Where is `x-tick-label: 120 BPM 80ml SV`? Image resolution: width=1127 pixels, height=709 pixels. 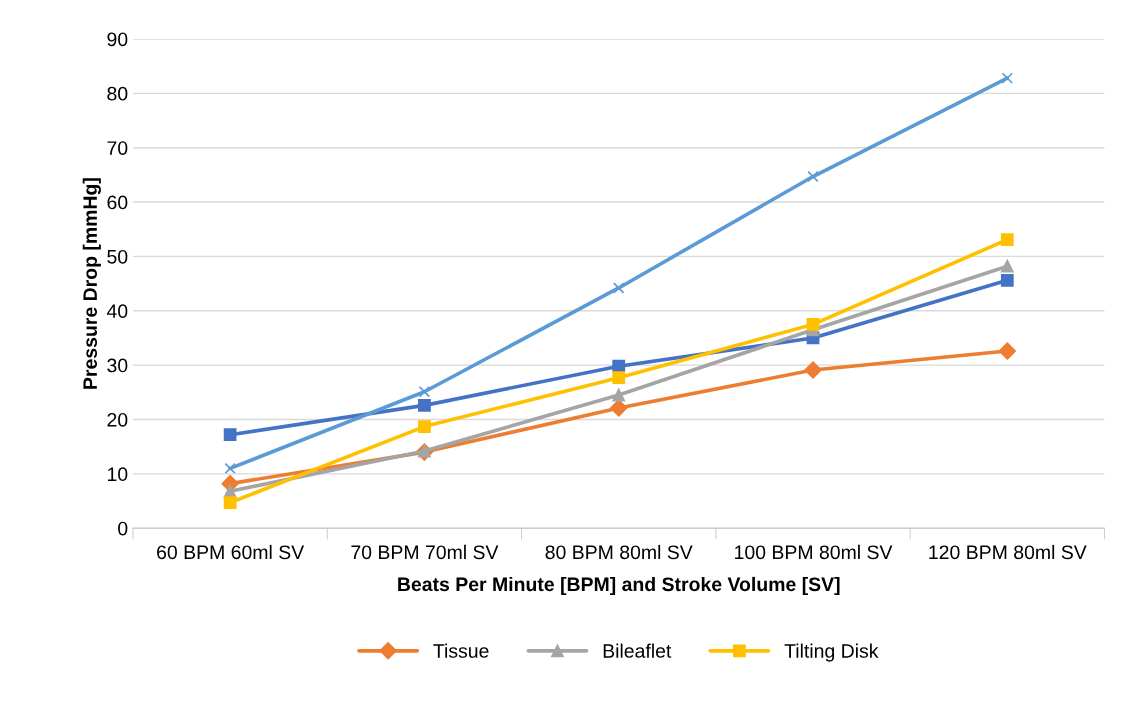 x-tick-label: 120 BPM 80ml SV is located at coordinates (1008, 552).